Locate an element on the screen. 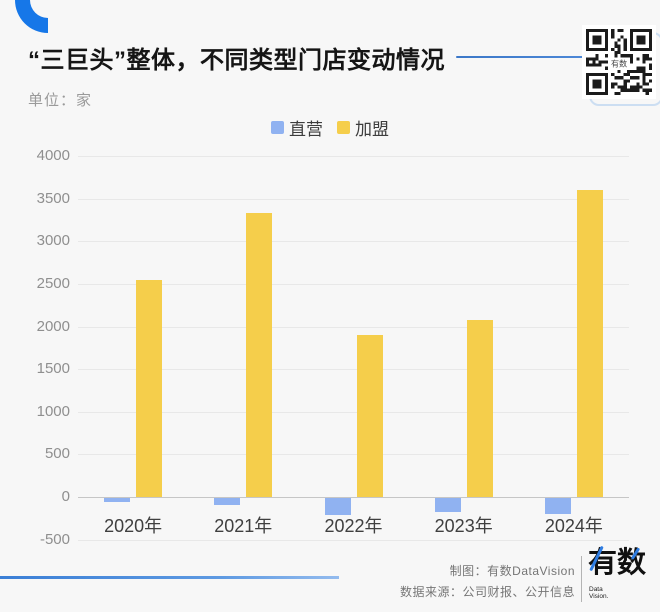 This screenshot has height=612, width=660. zero-axis-line is located at coordinates (353, 497).